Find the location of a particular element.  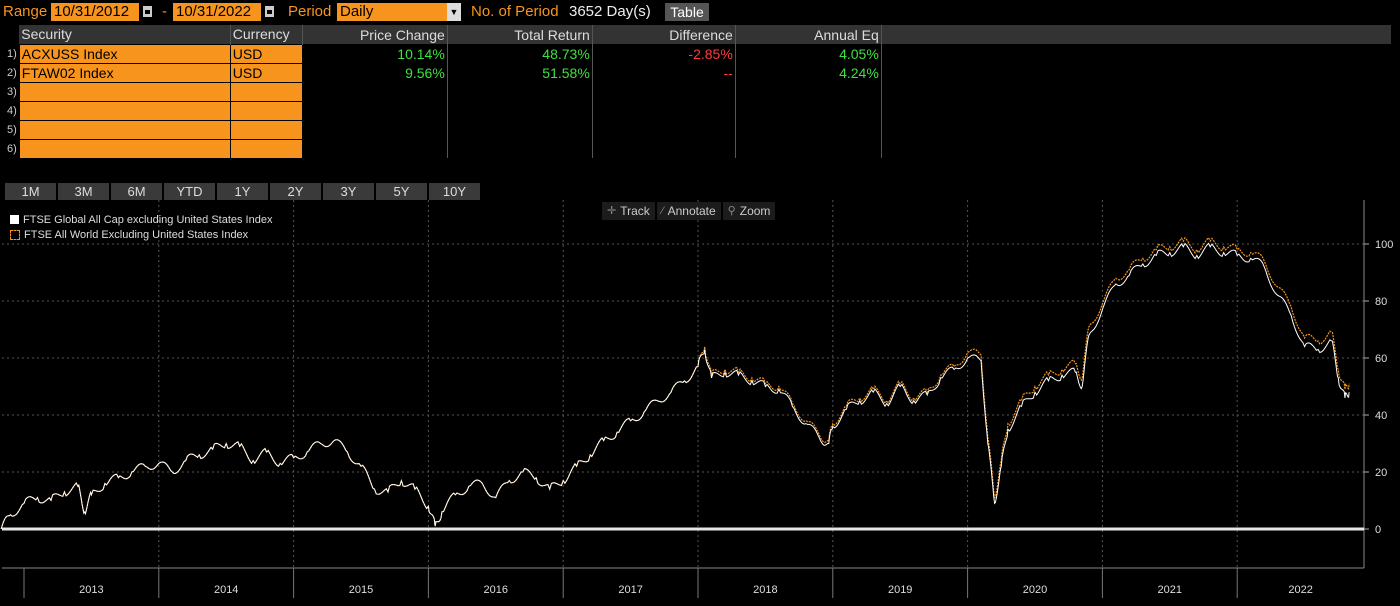

period-10y-button: 10Y is located at coordinates (454, 191).